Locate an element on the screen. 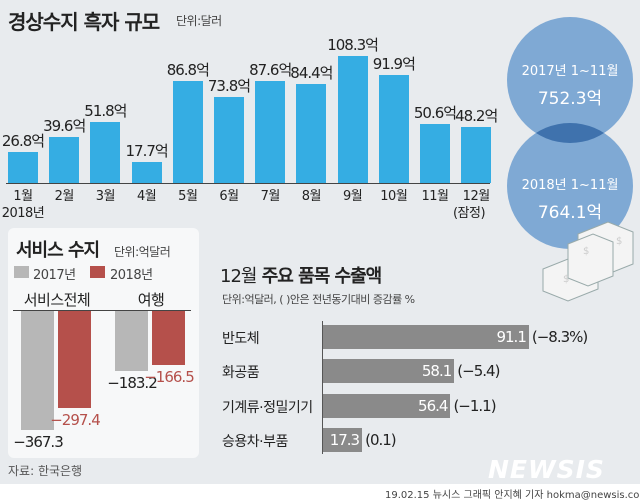 Image resolution: width=640 pixels, height=501 pixels. service-title: 서비스 수지 is located at coordinates (58, 250).